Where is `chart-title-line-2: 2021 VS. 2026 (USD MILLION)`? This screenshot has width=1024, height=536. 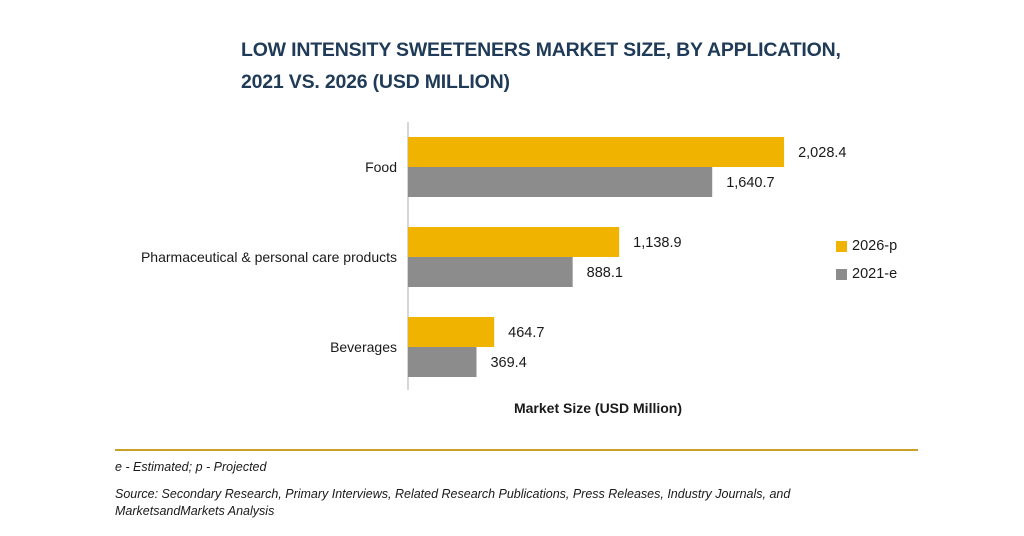 chart-title-line-2: 2021 VS. 2026 (USD MILLION) is located at coordinates (375, 82).